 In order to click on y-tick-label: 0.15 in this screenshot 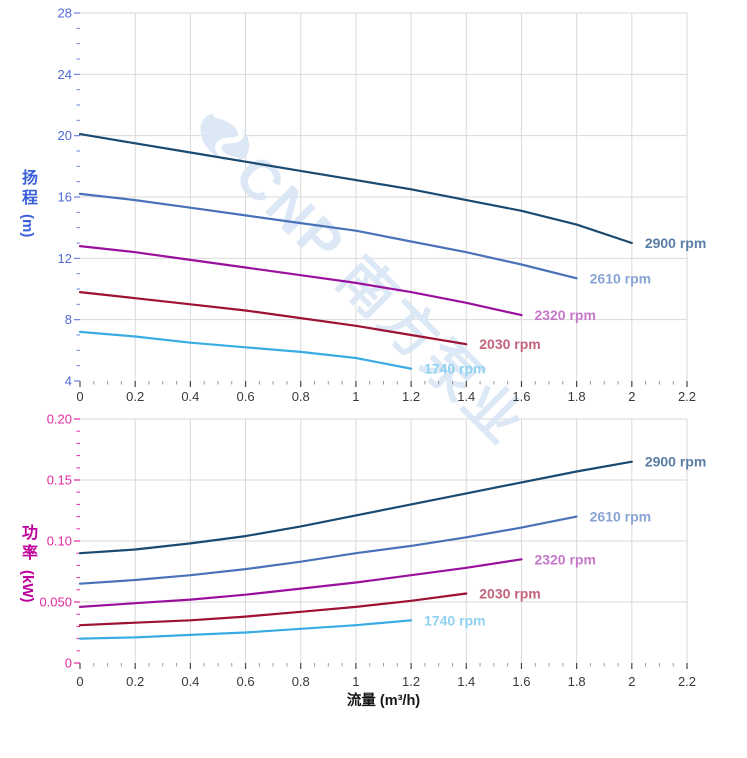, I will do `click(59, 480)`.